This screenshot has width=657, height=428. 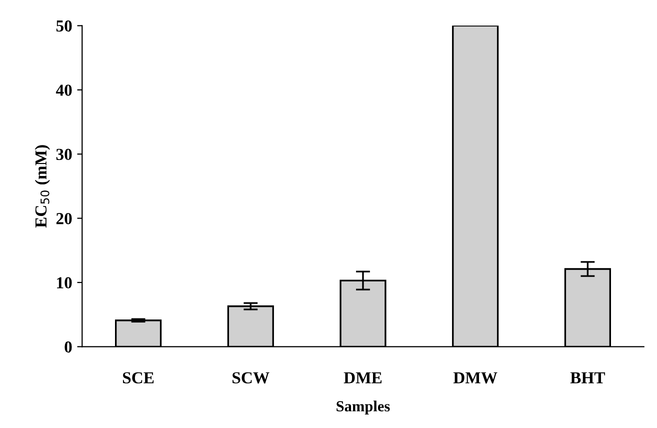 I want to click on x-tick-label: SCE, so click(x=138, y=378).